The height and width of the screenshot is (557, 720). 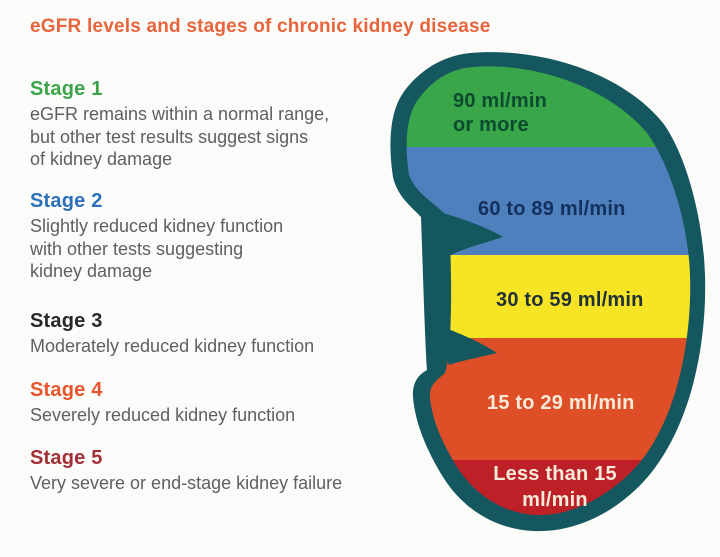 I want to click on stage-label: Stage 1, so click(x=66, y=89).